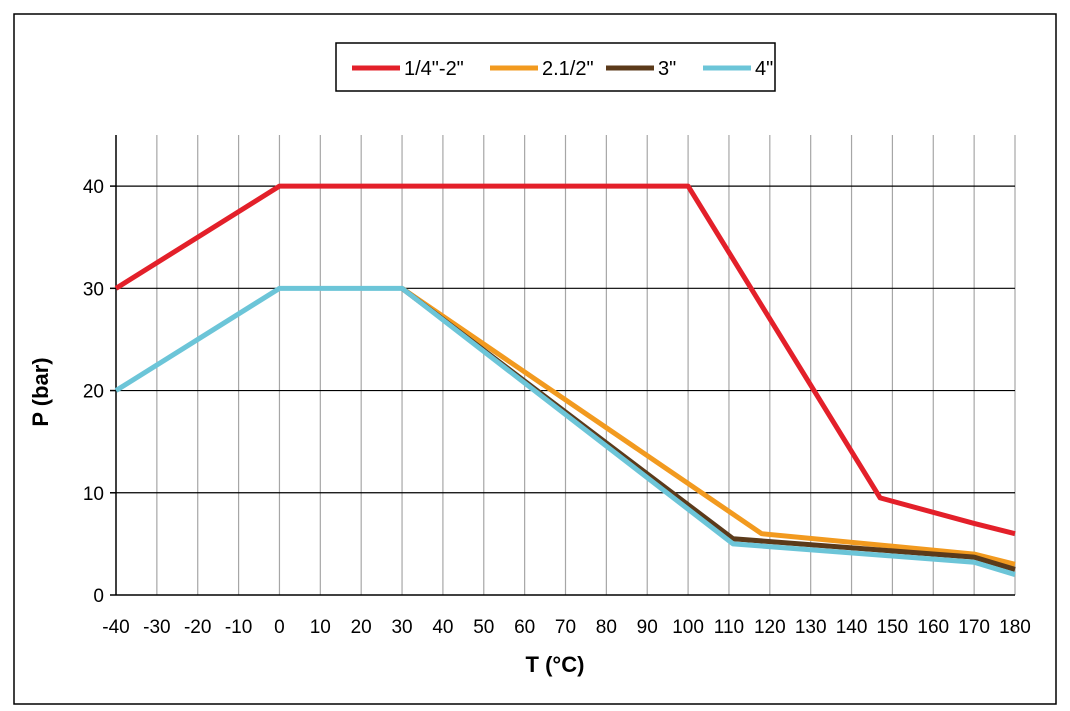 Image resolution: width=1070 pixels, height=711 pixels. I want to click on x-tick-label: -10, so click(238, 627).